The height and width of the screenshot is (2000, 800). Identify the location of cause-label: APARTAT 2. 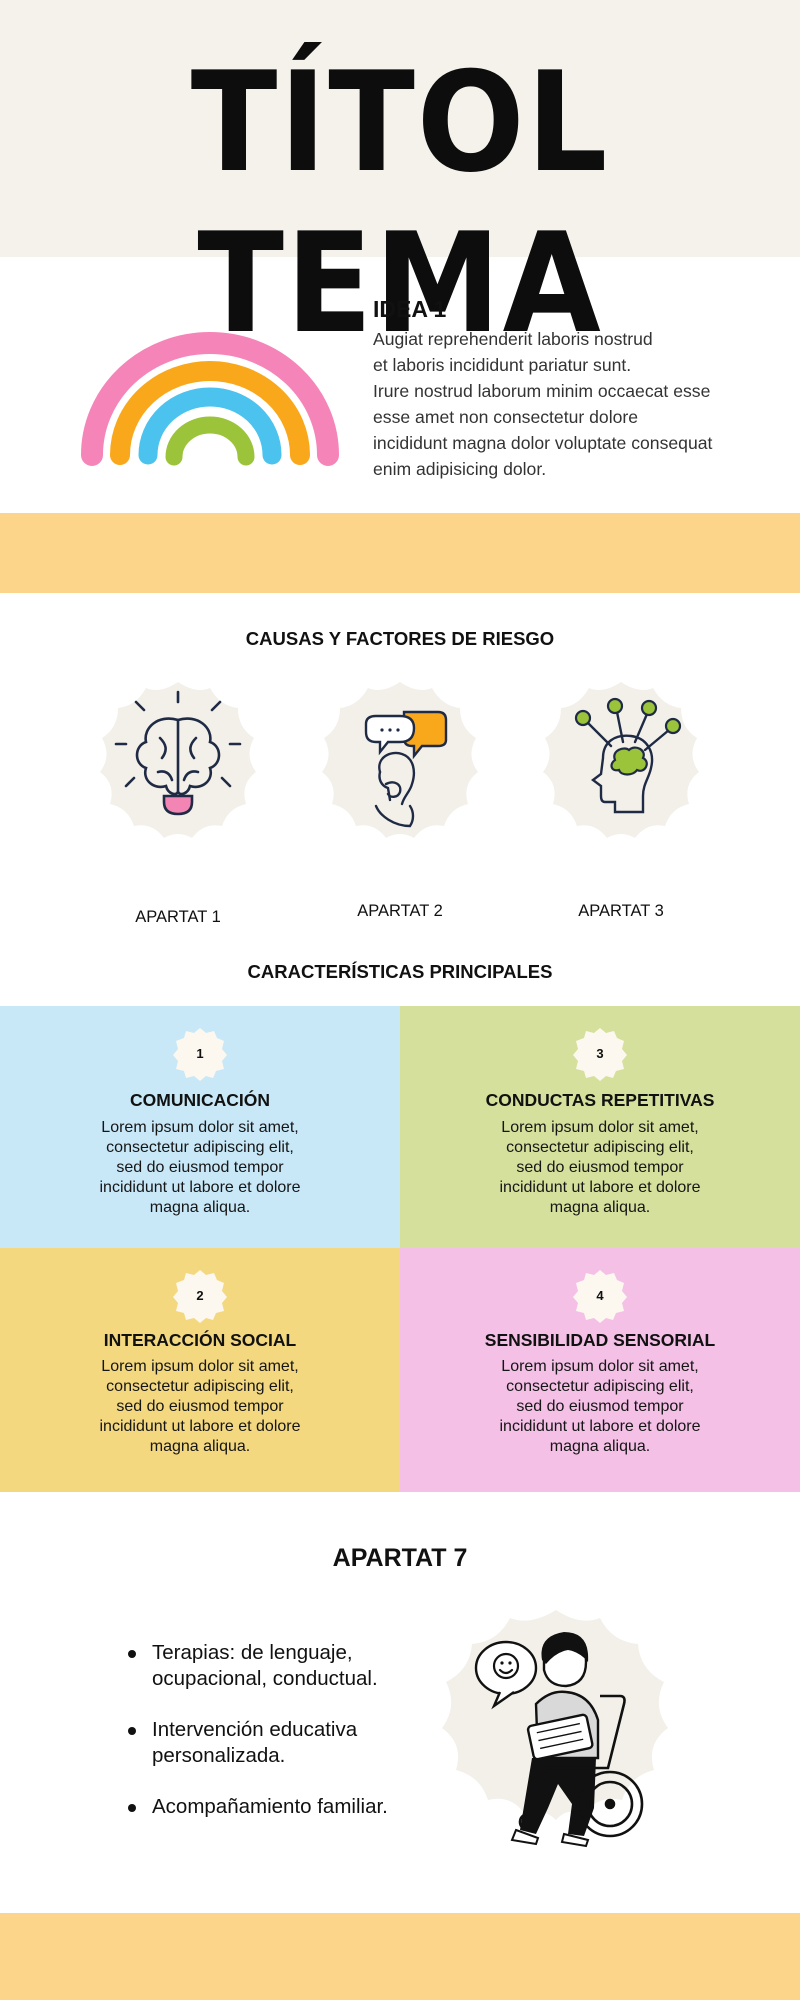
(400, 911).